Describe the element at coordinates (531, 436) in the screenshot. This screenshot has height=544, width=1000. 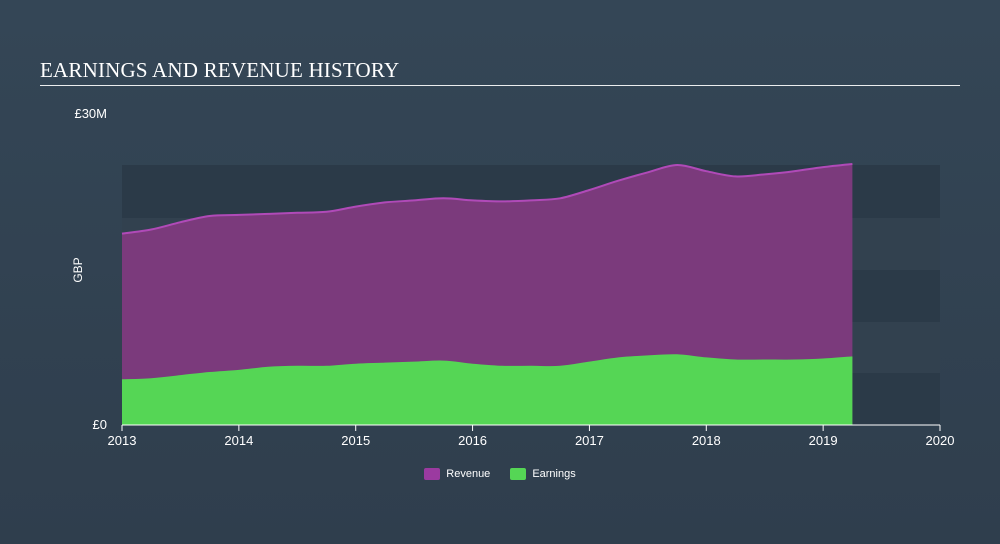
I see `chart-axes: 2013 2014 2015 2016 2017 2018 2019 2020` at that location.